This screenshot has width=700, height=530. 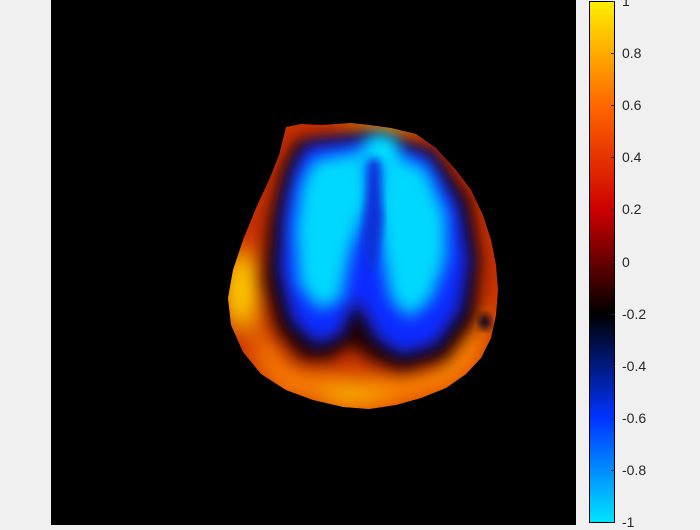 What do you see at coordinates (634, 365) in the screenshot?
I see `colorbar-tick-label: -0.4` at bounding box center [634, 365].